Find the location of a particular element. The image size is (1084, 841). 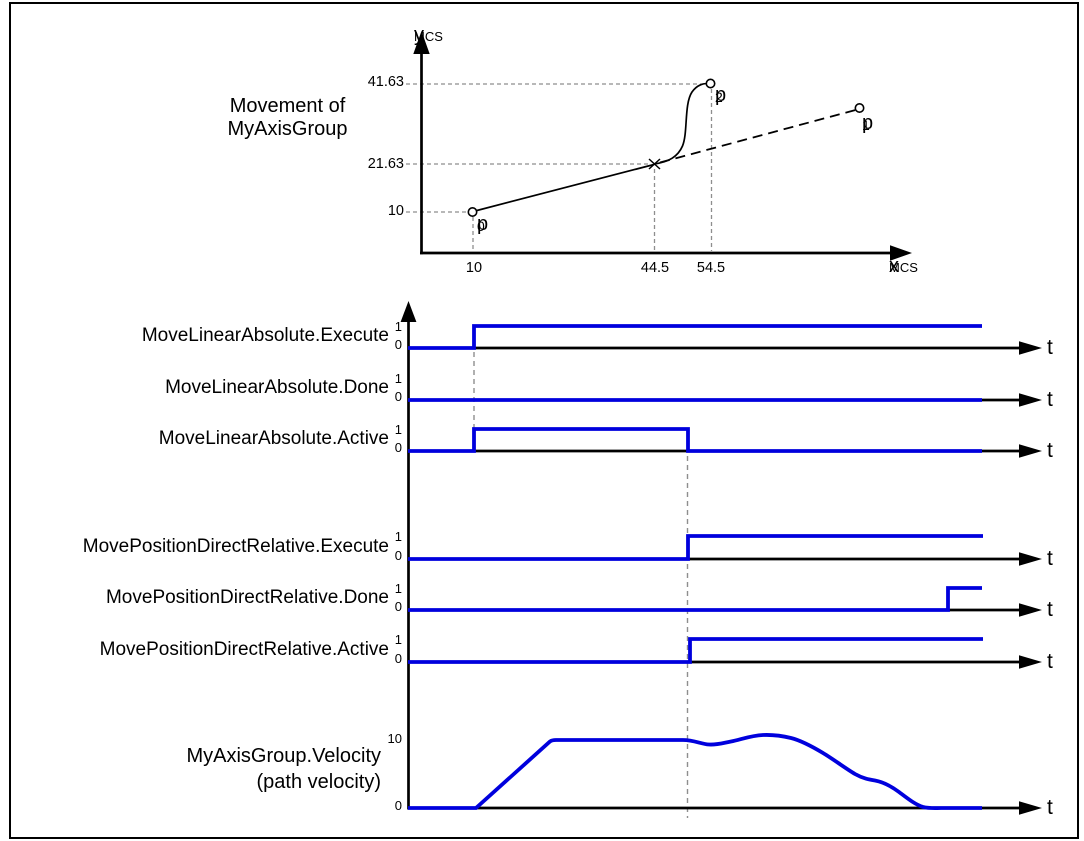

xmcs-axis-arrow-icon is located at coordinates (901, 253).